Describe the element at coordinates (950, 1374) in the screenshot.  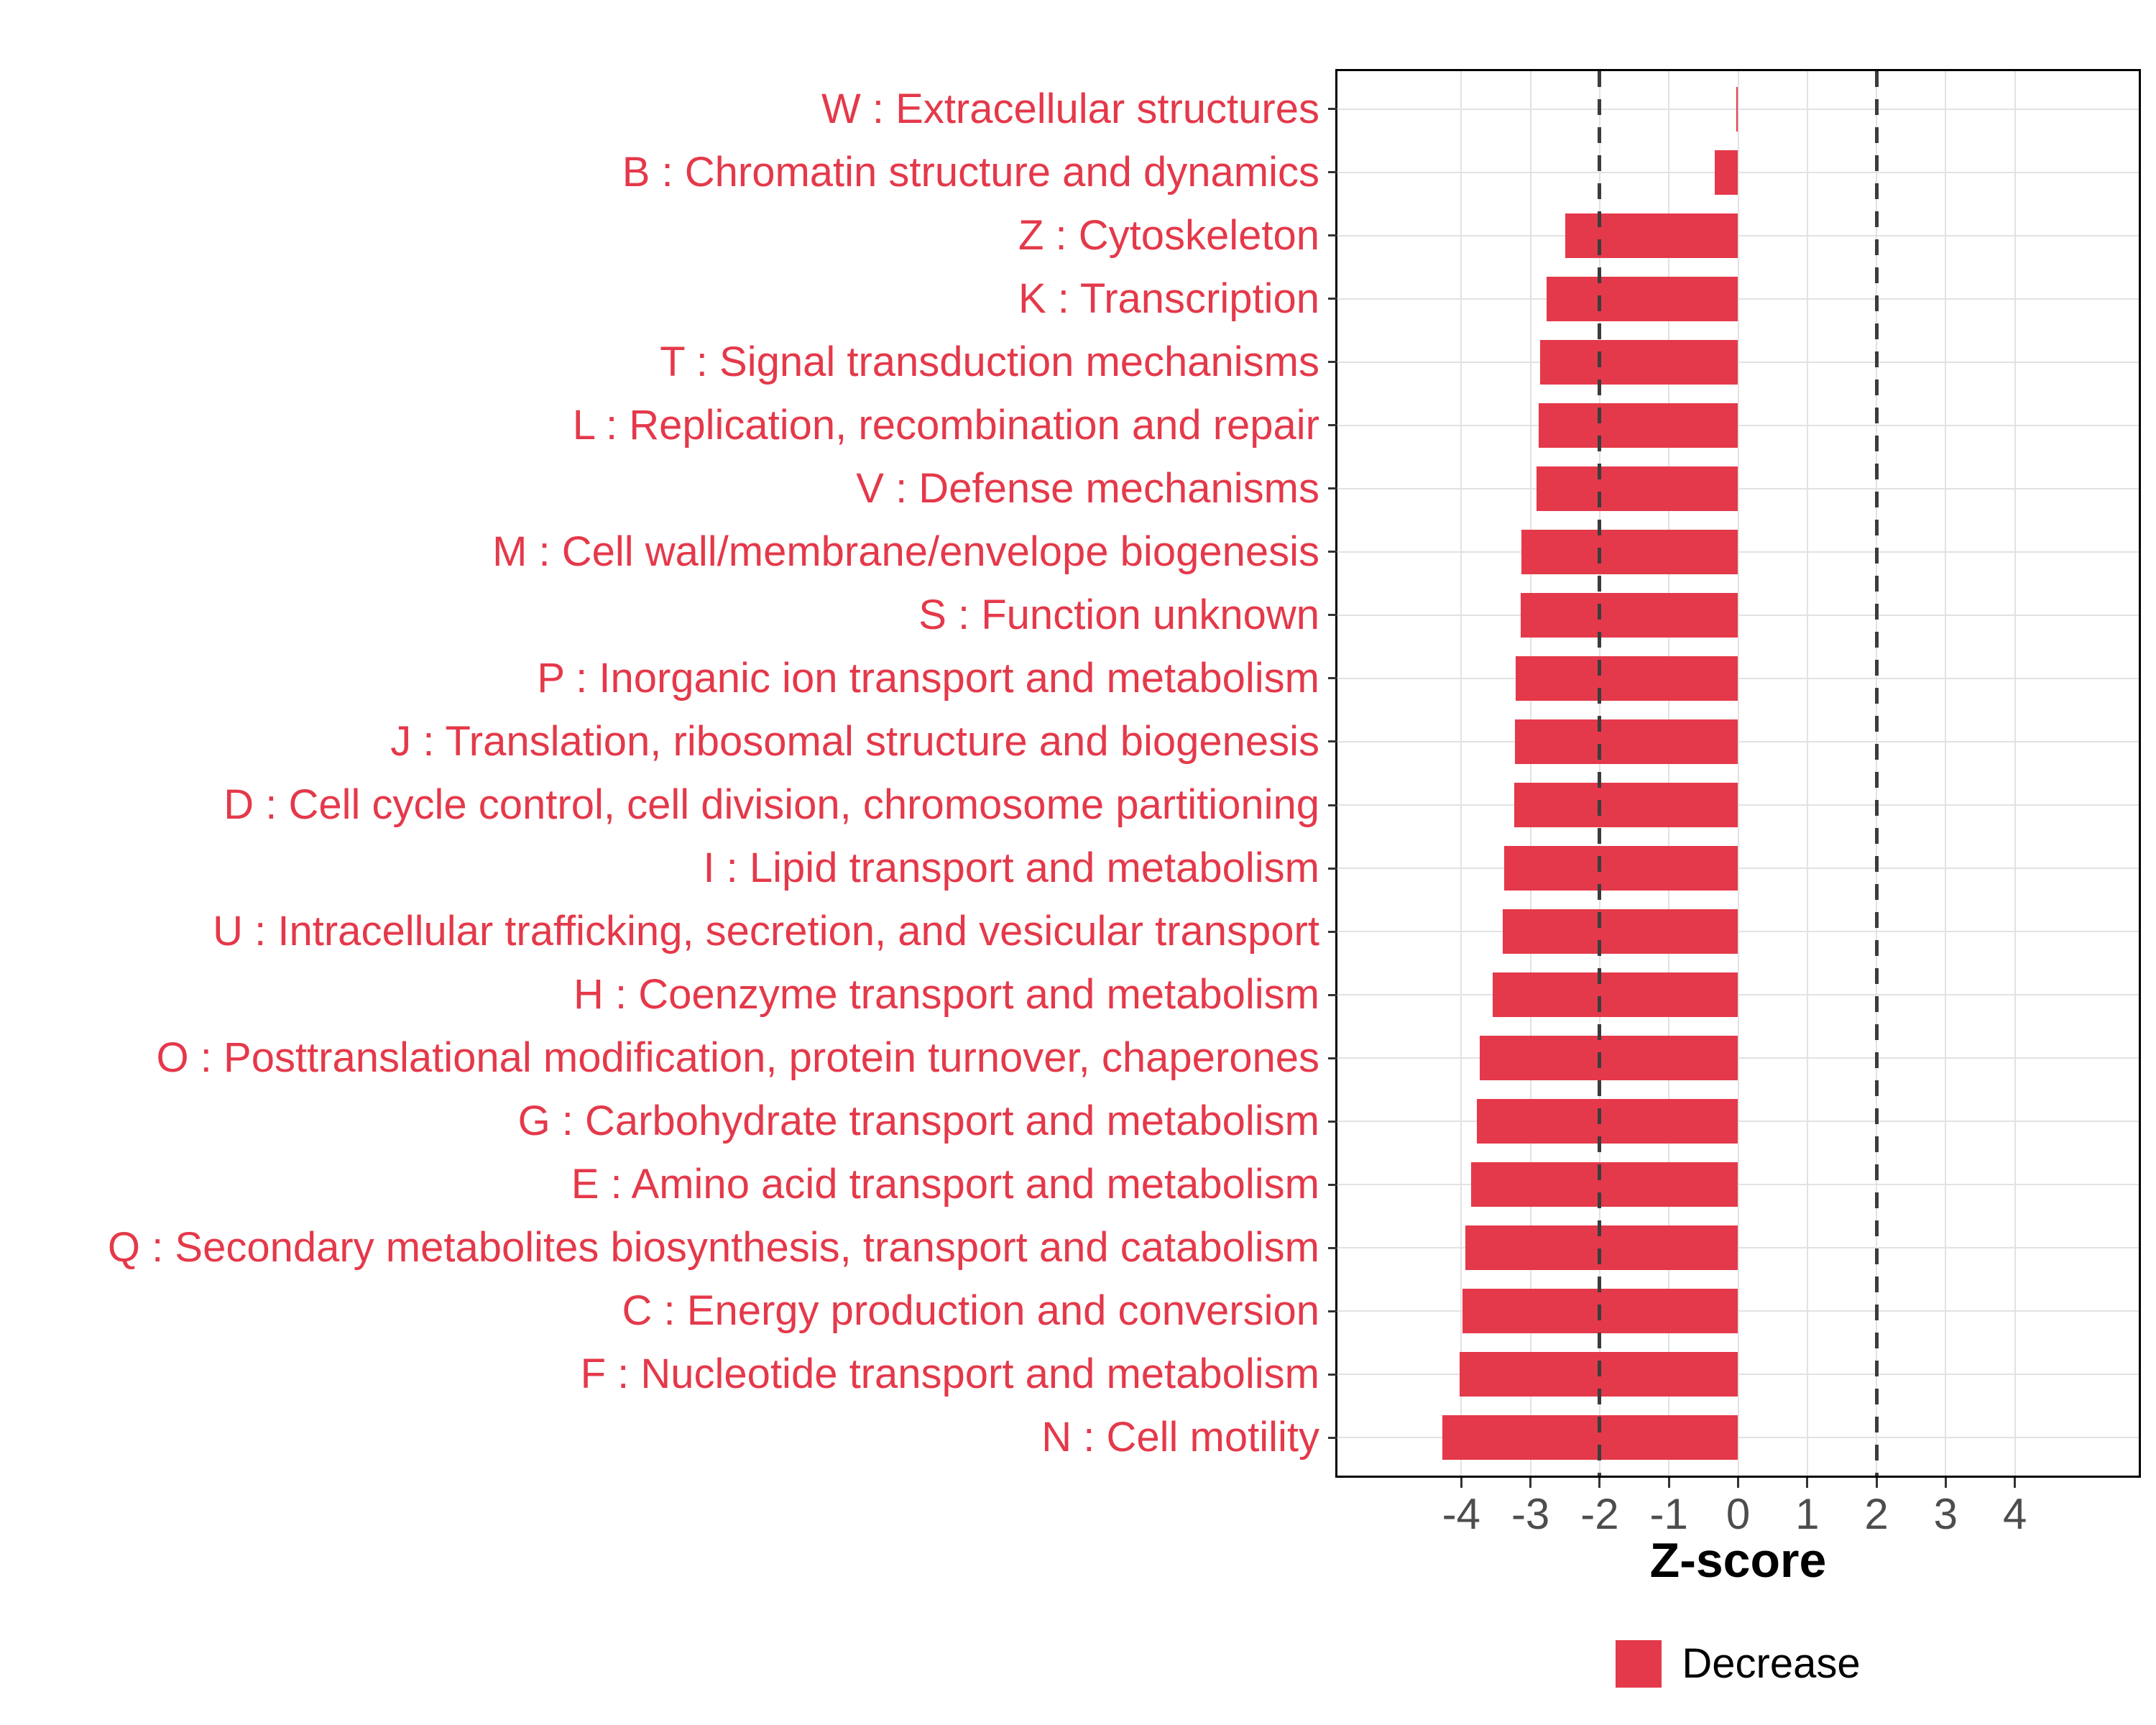
I see `category-label: F : Nucleotide transport and metabolism` at that location.